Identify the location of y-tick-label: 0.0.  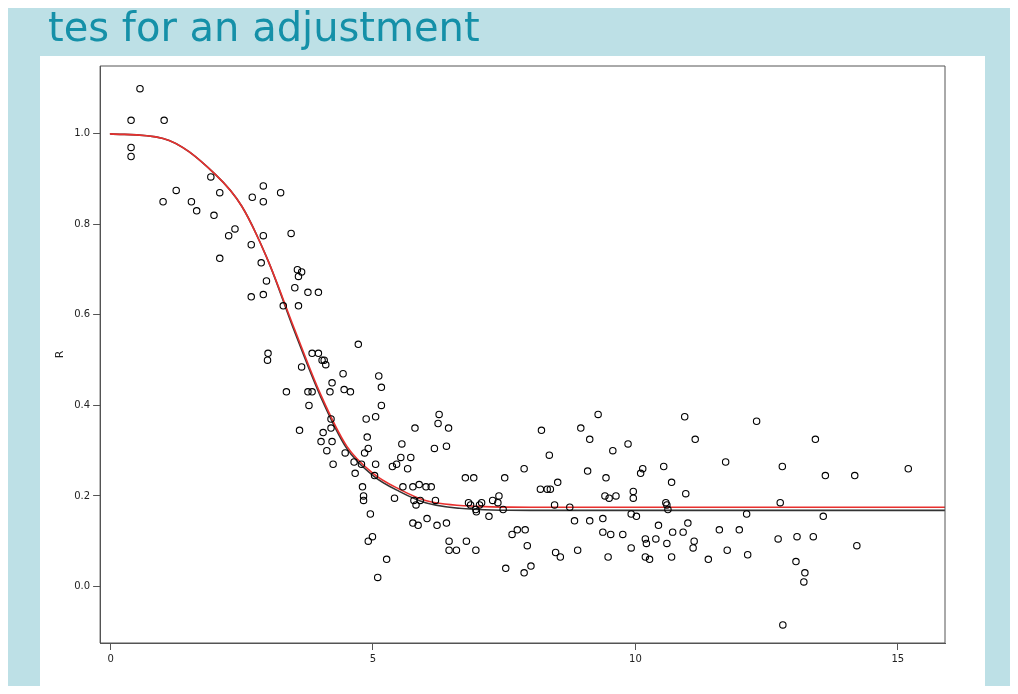
(82, 586).